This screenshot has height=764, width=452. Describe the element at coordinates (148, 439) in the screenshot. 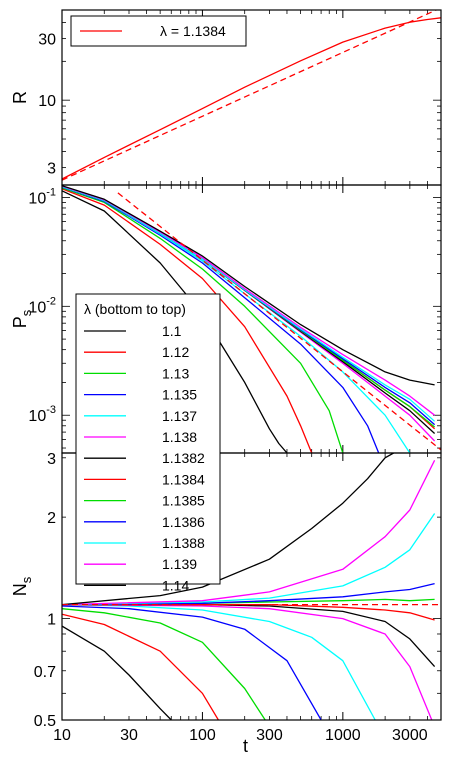

I see `legend-box` at that location.